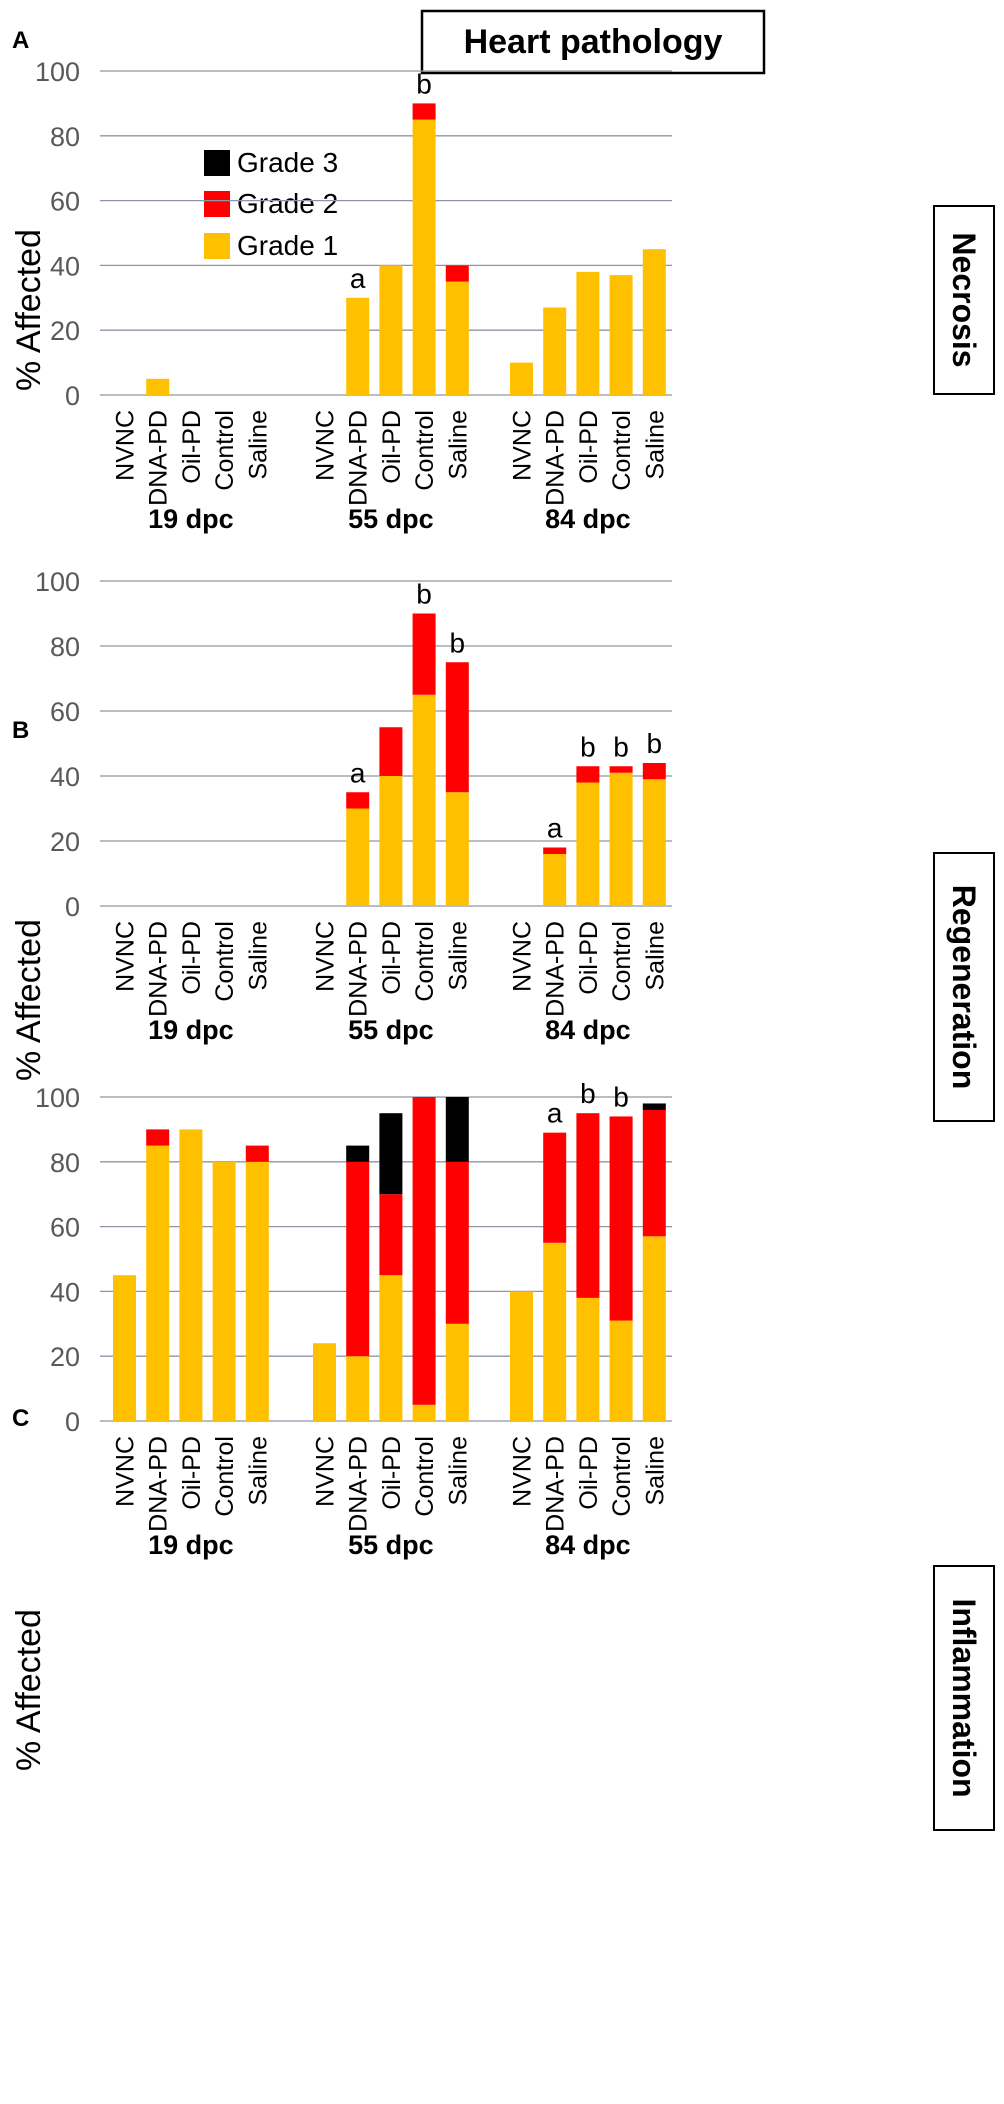 This screenshot has height=2104, width=1004. Describe the element at coordinates (65, 202) in the screenshot. I see `panel-a-ytick-60: 60` at that location.